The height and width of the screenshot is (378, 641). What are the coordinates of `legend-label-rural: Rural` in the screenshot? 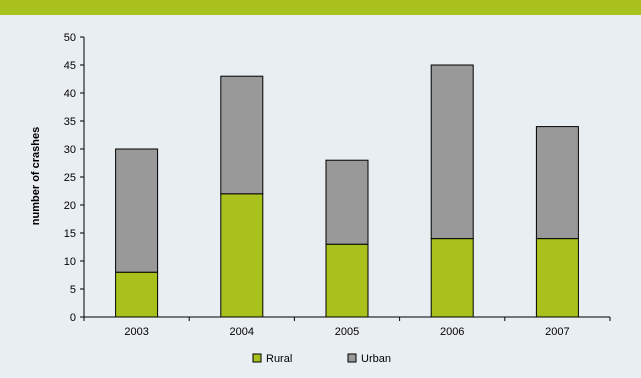 It's located at (279, 359).